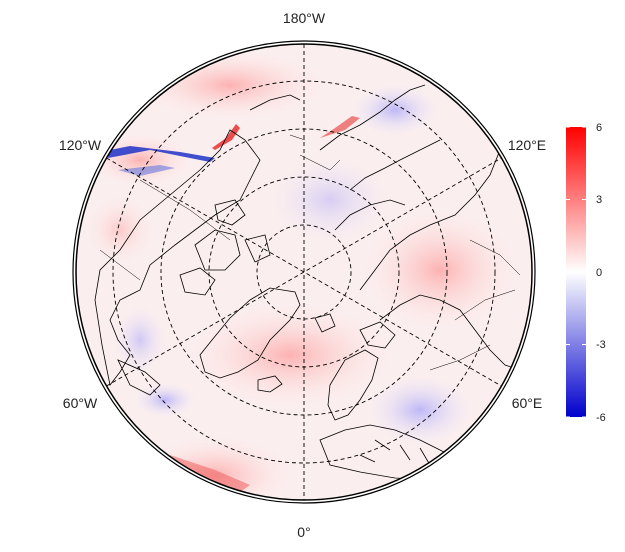  I want to click on colorbar-tick-label: 6, so click(599, 128).